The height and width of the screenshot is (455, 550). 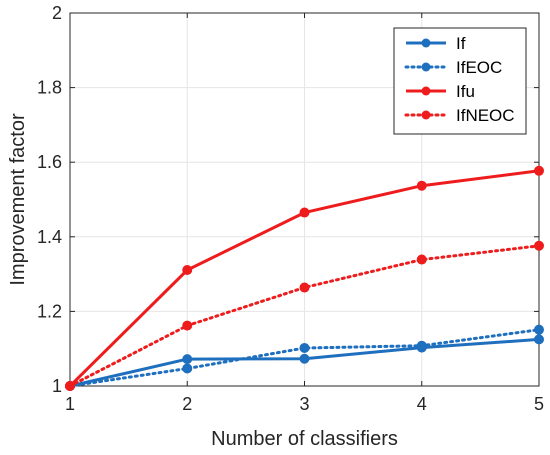 What do you see at coordinates (18, 199) in the screenshot?
I see `y-axis-label: Improvement factor` at bounding box center [18, 199].